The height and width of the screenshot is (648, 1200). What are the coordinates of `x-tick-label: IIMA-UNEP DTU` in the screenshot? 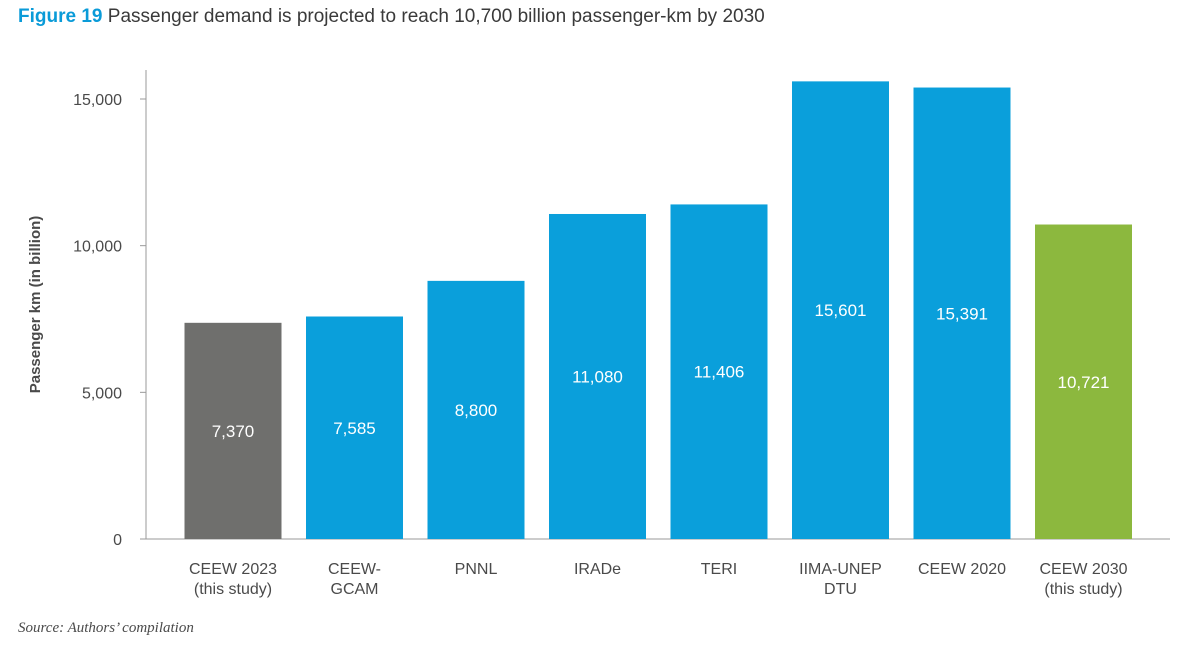 It's located at (840, 579).